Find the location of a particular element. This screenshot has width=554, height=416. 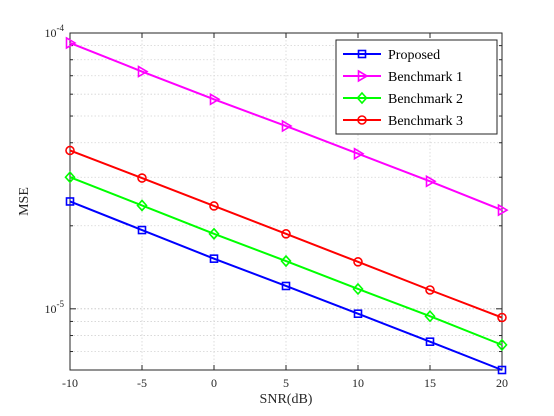

x-tick-label: 5 is located at coordinates (286, 383).